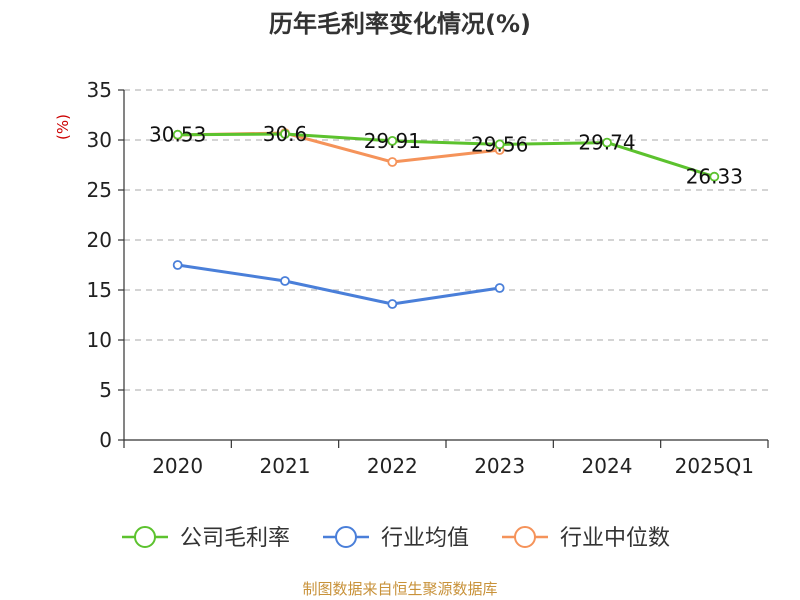 The width and height of the screenshot is (800, 600). I want to click on x-tick-label-2024: 2024, so click(607, 466).